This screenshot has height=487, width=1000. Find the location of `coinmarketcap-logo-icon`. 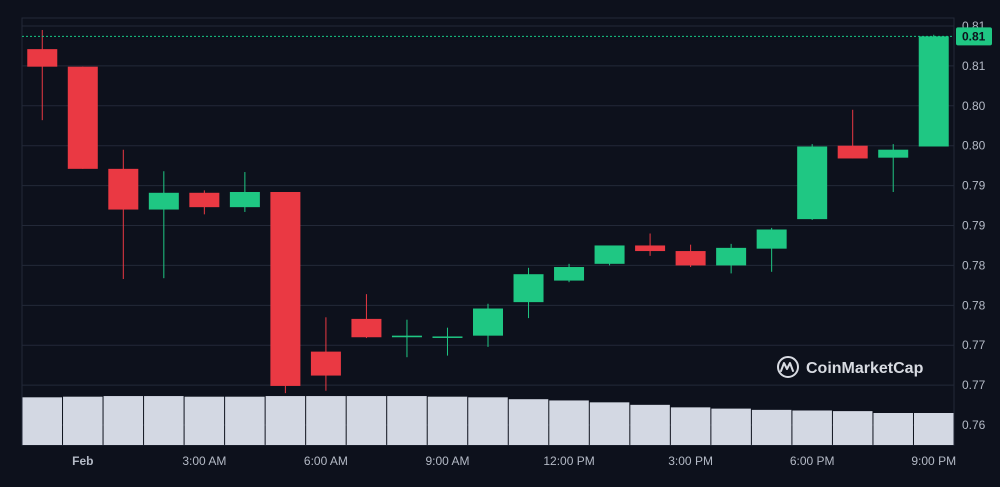

coinmarketcap-logo-icon is located at coordinates (788, 367).